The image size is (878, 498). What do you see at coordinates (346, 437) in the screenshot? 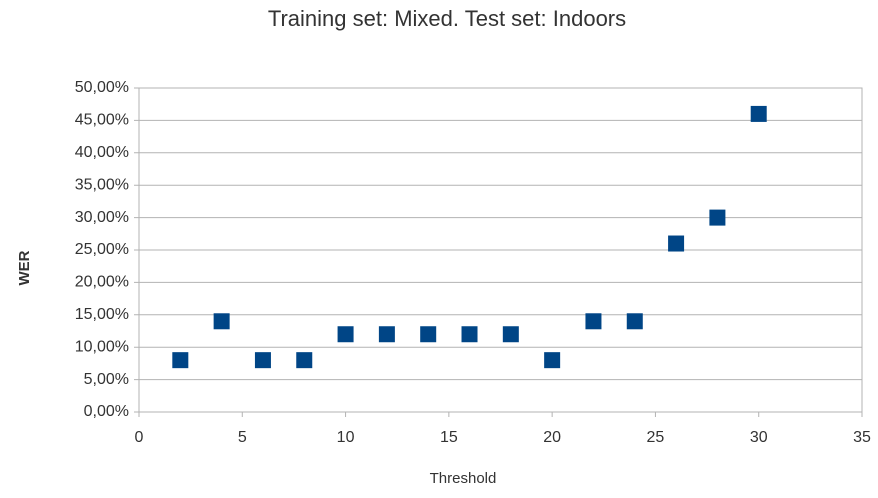
I see `x-tick-label: 10` at bounding box center [346, 437].